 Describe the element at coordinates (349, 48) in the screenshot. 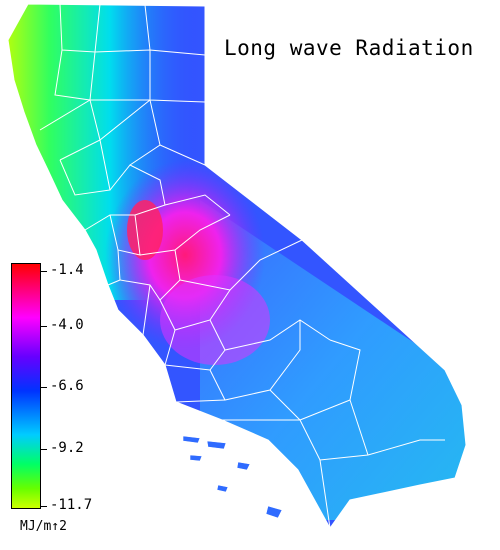

I see `map-title: Long wave Radiation` at that location.